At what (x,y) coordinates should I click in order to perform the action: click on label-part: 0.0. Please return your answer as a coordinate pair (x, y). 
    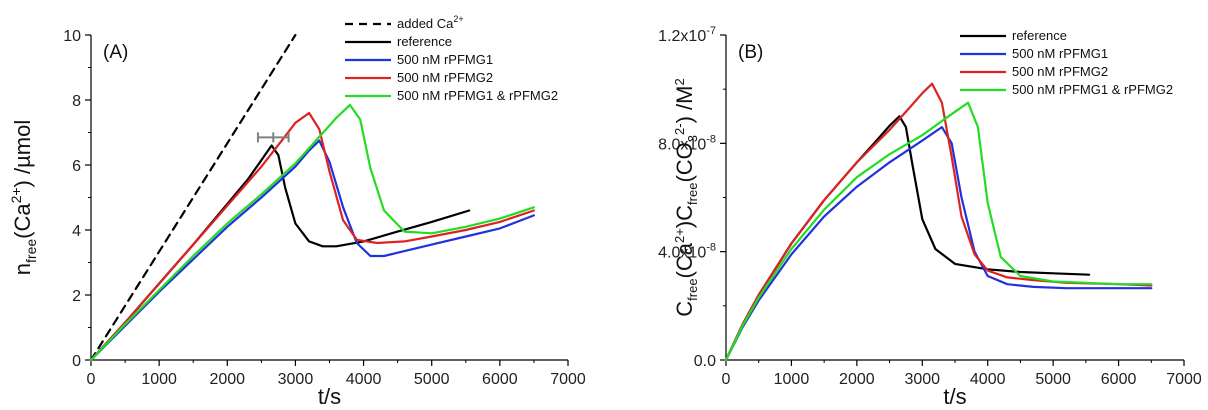
    Looking at the image, I should click on (705, 361).